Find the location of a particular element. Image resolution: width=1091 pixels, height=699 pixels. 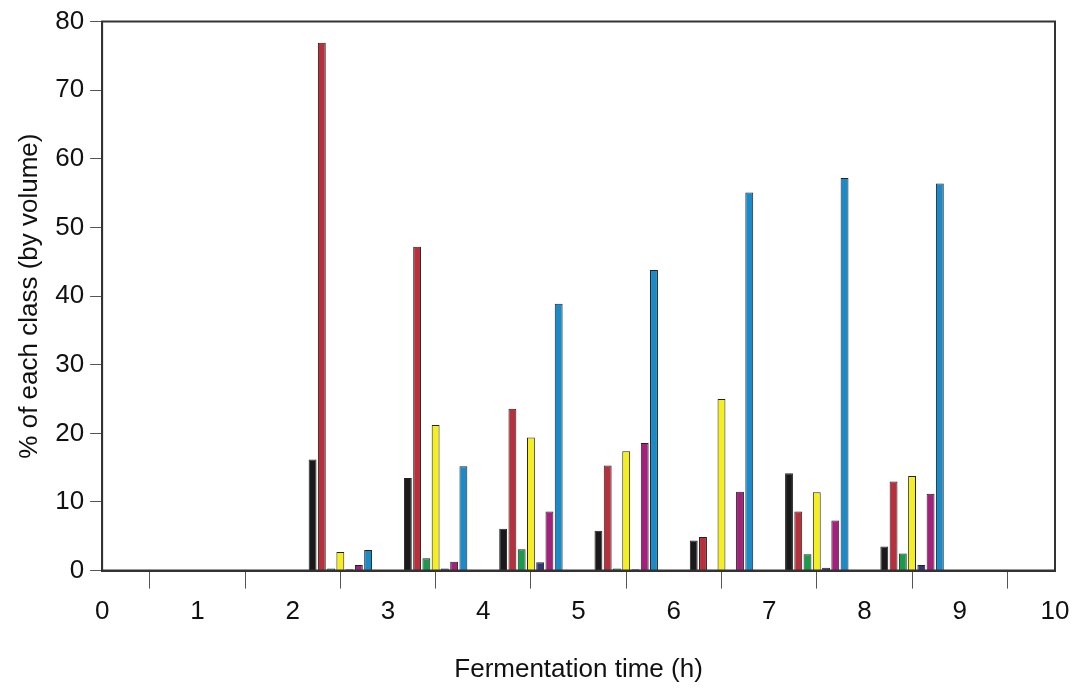

x-tick-label: 10 is located at coordinates (1055, 610).